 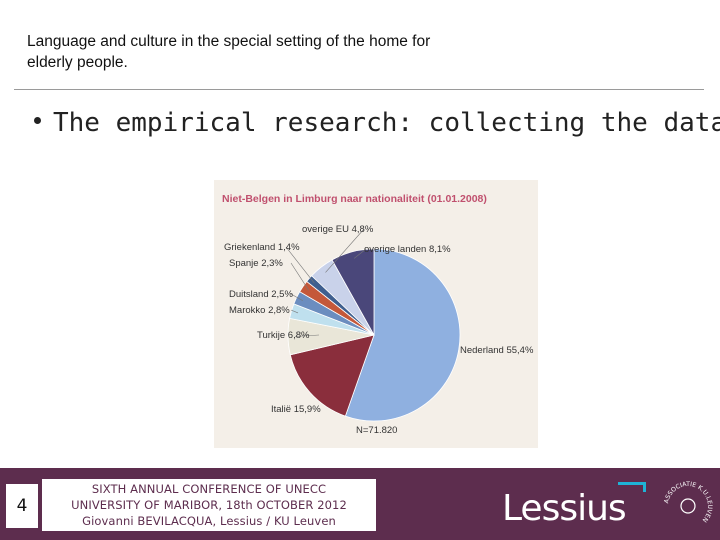 What do you see at coordinates (407, 249) in the screenshot?
I see `slice-label-8: overige landen 8,1%` at bounding box center [407, 249].